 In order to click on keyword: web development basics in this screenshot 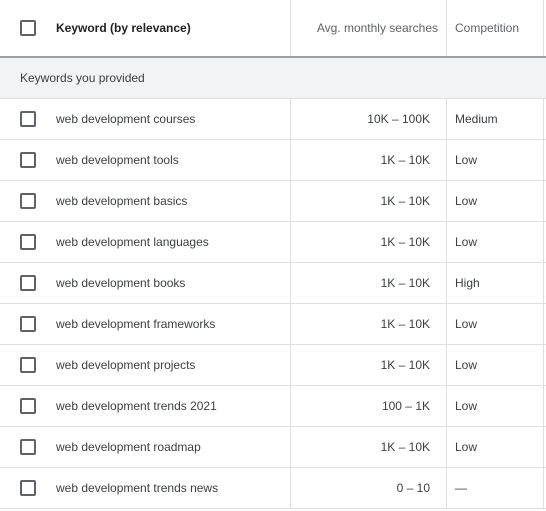, I will do `click(122, 201)`.